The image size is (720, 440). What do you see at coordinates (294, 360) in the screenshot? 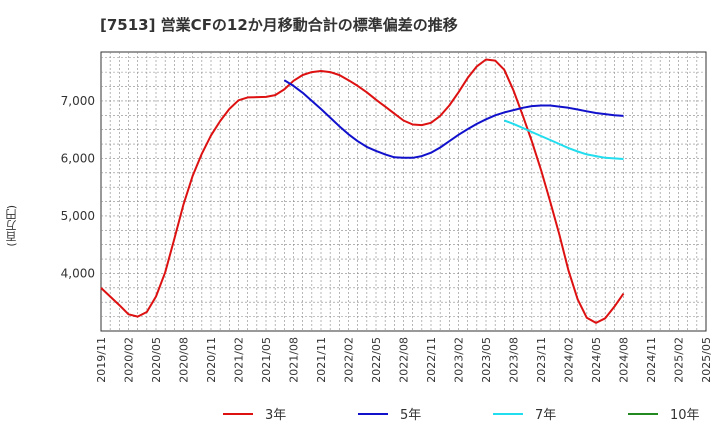
I see `x-tick-label: 2021/08` at bounding box center [294, 360].